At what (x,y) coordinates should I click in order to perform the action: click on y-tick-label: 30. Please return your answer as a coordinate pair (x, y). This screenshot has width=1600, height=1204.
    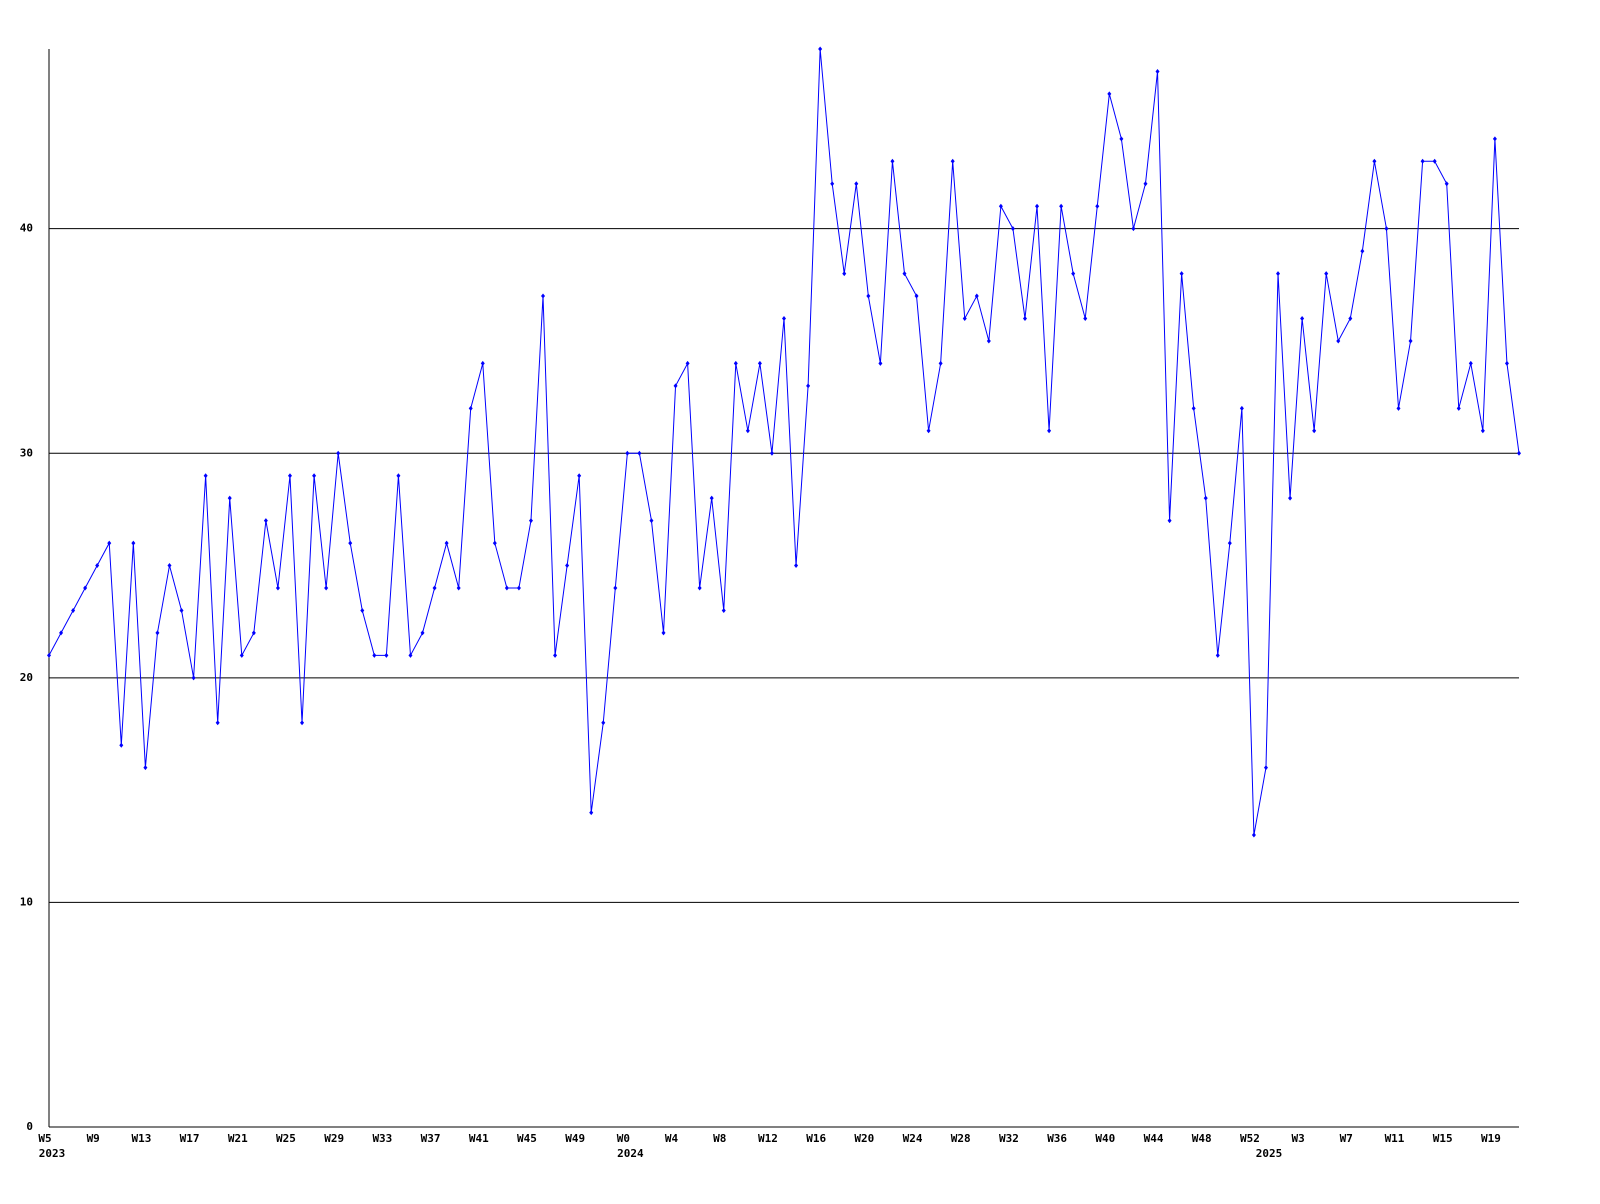
    Looking at the image, I should click on (26, 452).